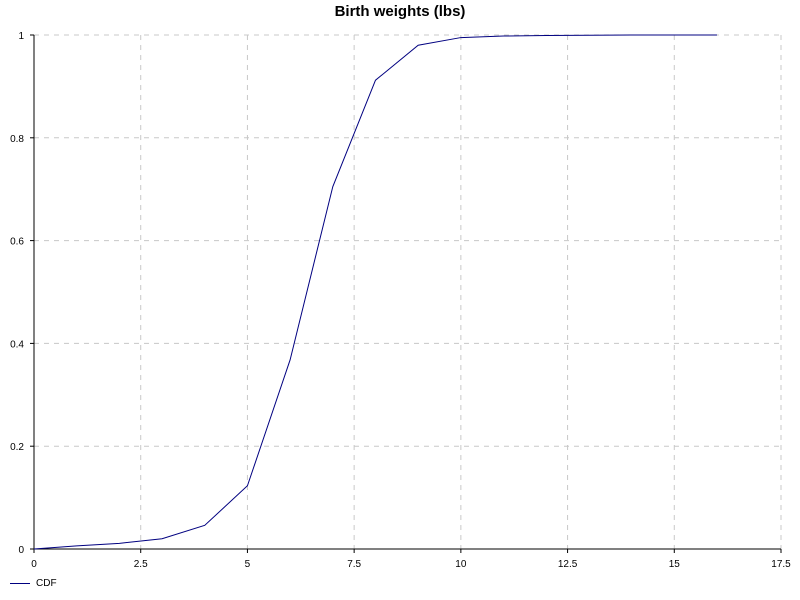  I want to click on x-tick-label: 10, so click(461, 564).